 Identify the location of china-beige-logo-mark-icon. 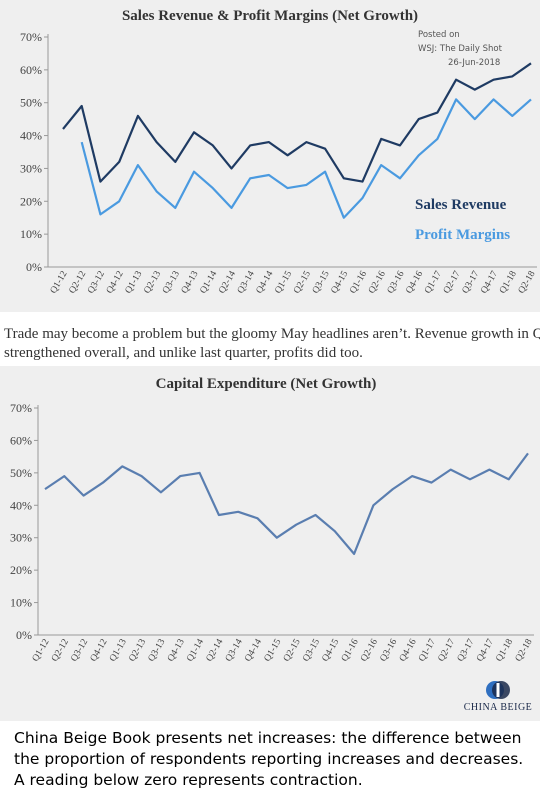
(498, 690).